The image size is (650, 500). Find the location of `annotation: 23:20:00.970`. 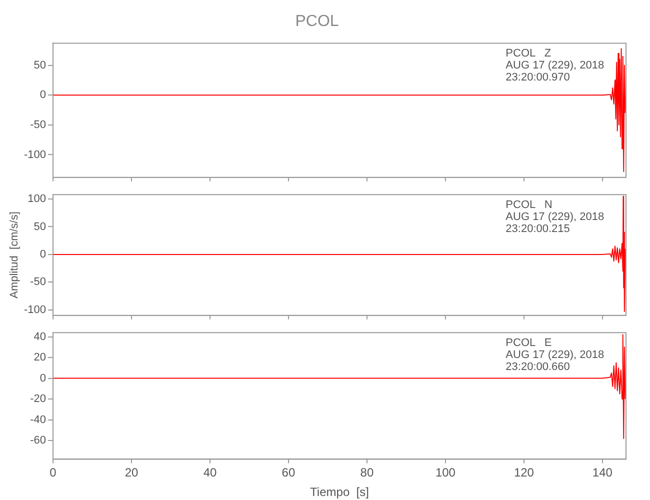

annotation: 23:20:00.970 is located at coordinates (538, 78).